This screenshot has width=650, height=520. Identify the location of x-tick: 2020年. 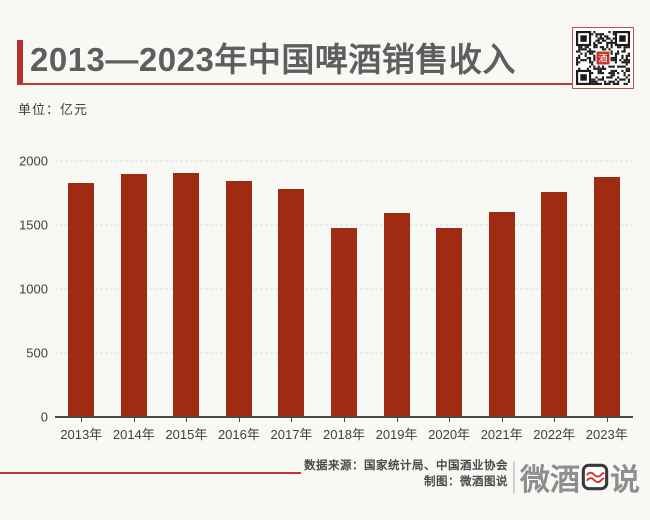
(449, 430).